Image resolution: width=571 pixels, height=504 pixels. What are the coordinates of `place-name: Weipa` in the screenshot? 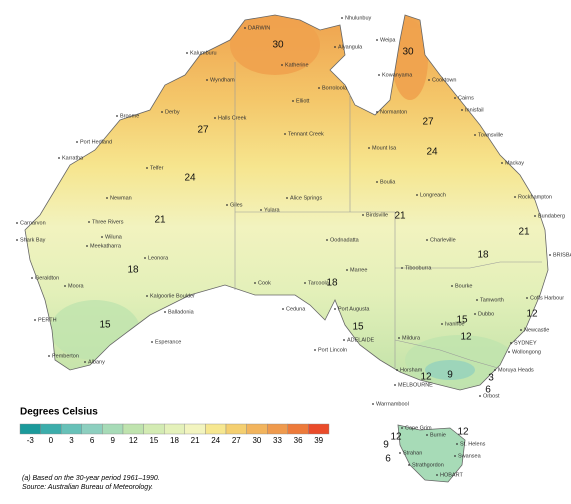 It's located at (388, 40).